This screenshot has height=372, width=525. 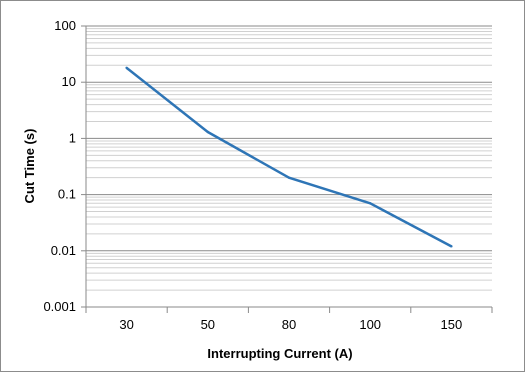 I want to click on x-tick-label: 50, so click(x=208, y=324).